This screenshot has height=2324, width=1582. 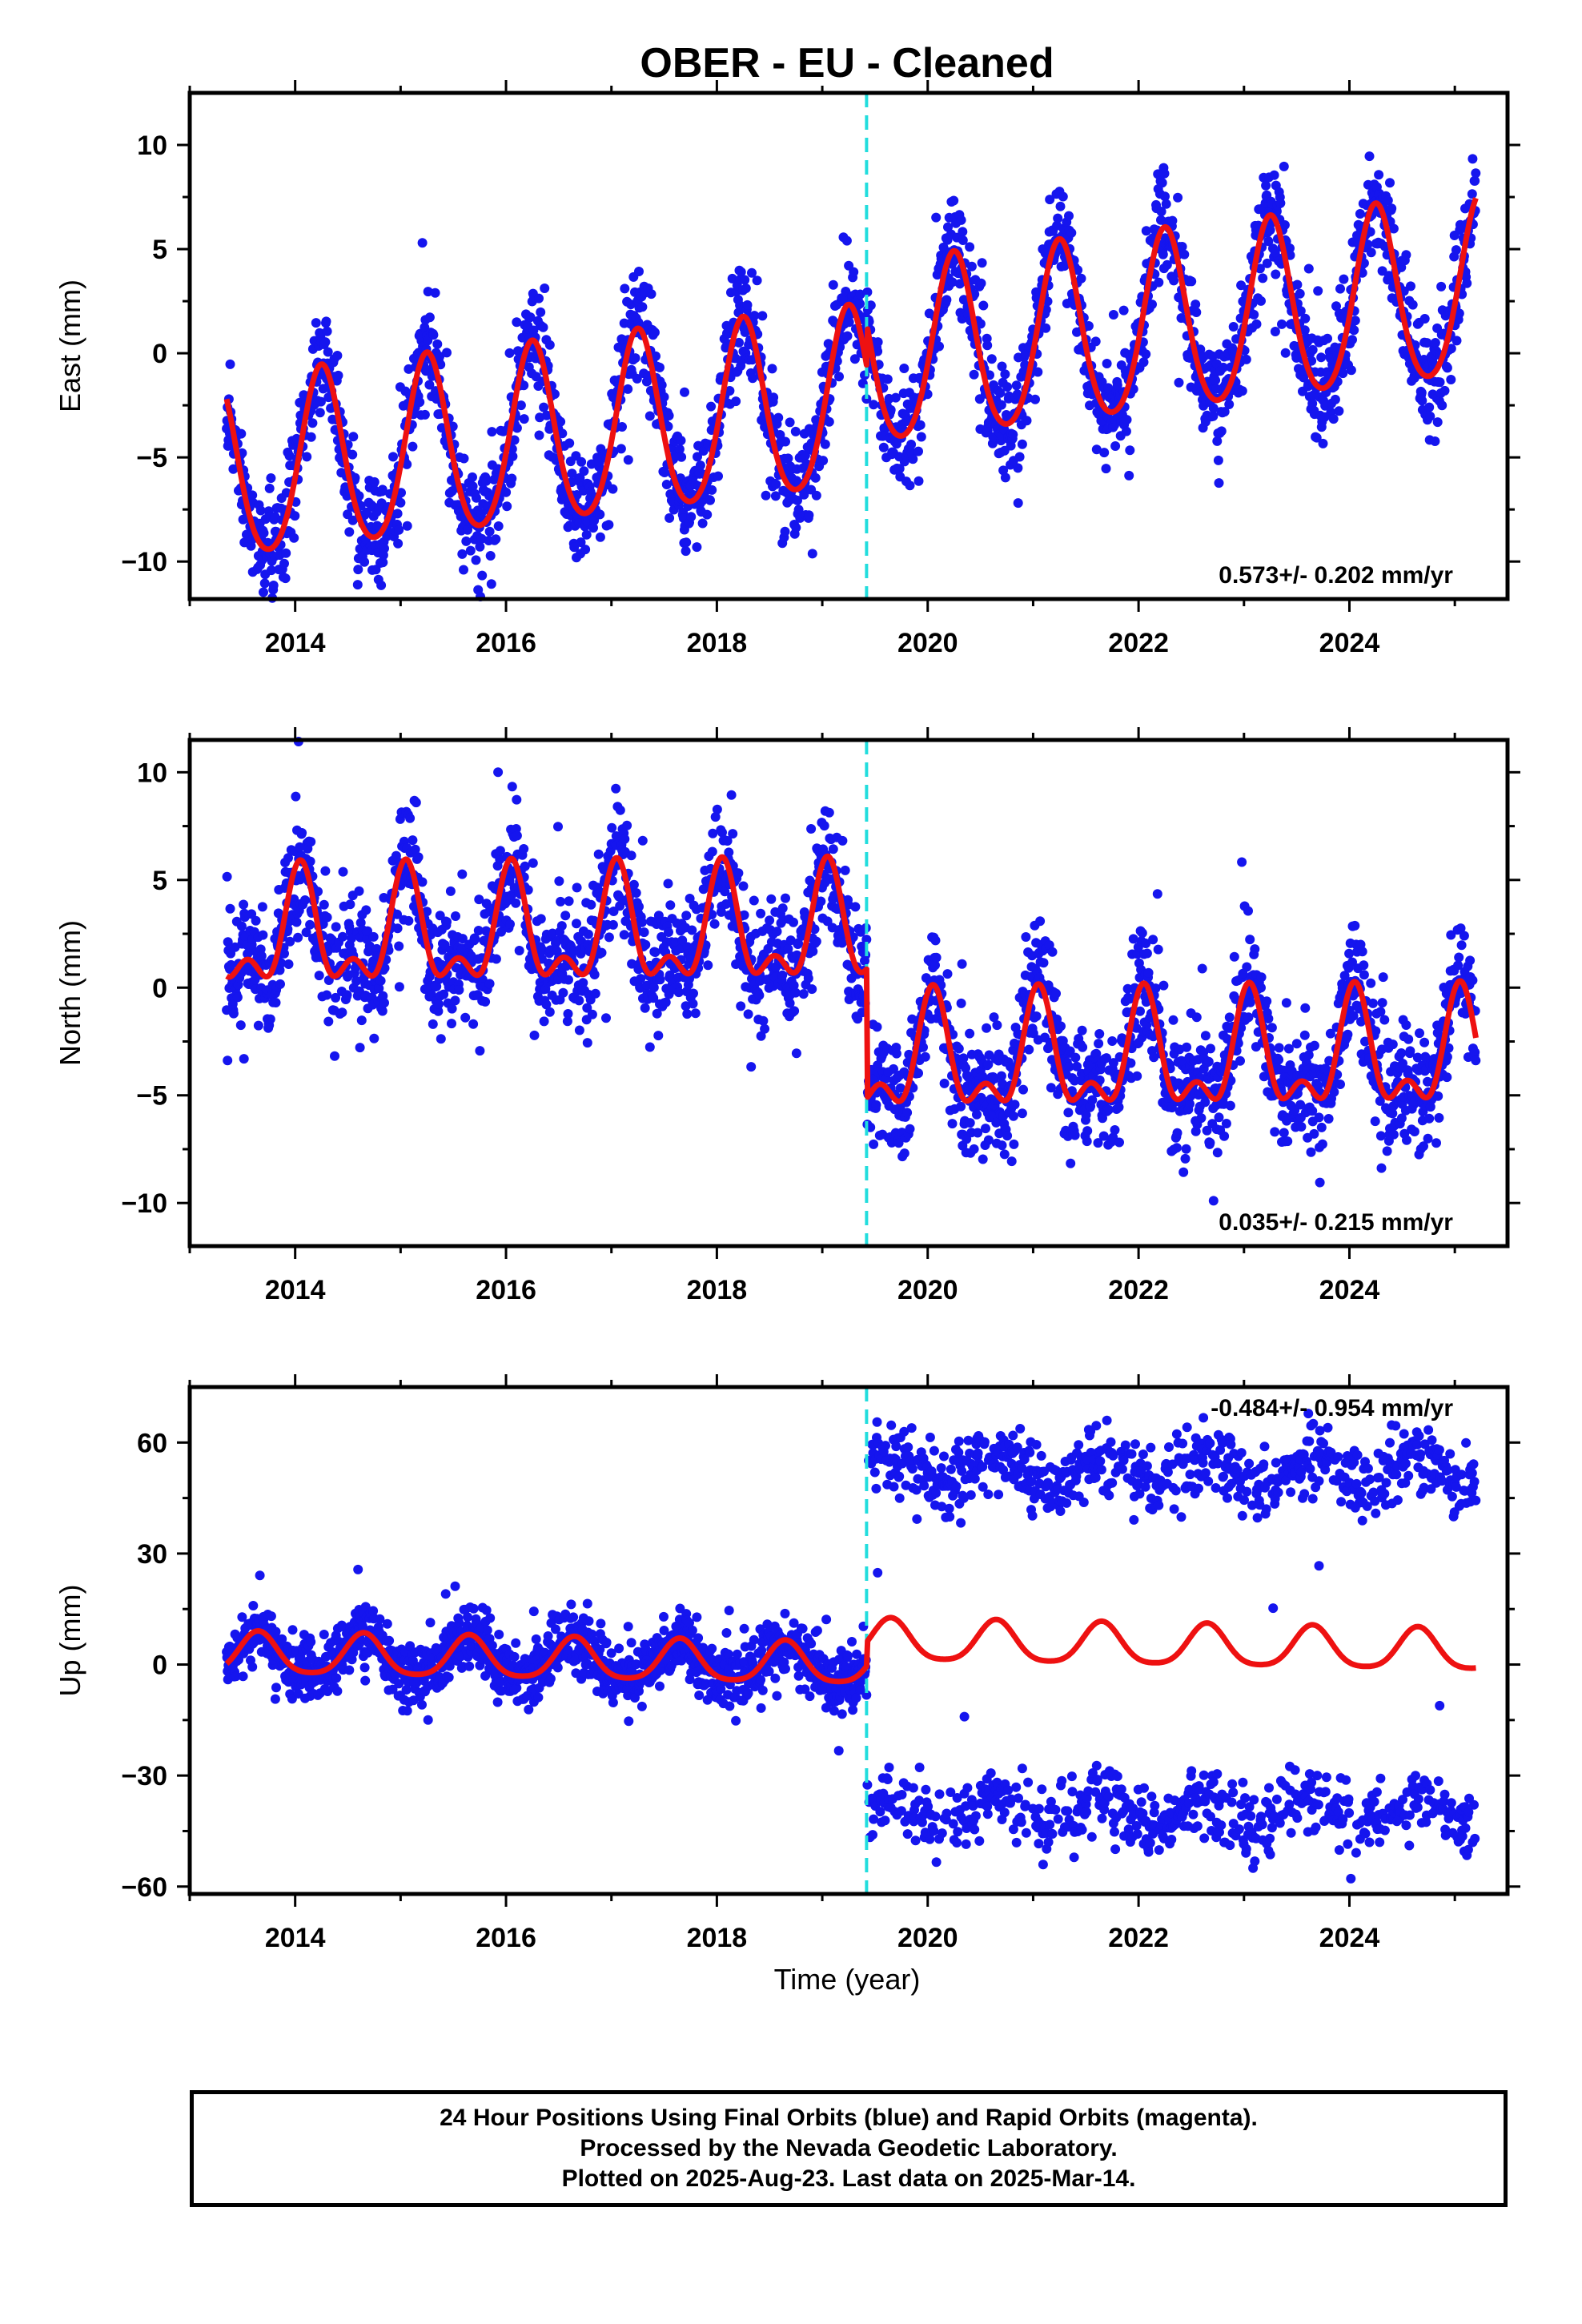 What do you see at coordinates (1336, 575) in the screenshot?
I see `east-rate-annotation: 0.573+/- 0.202 mm/yr` at bounding box center [1336, 575].